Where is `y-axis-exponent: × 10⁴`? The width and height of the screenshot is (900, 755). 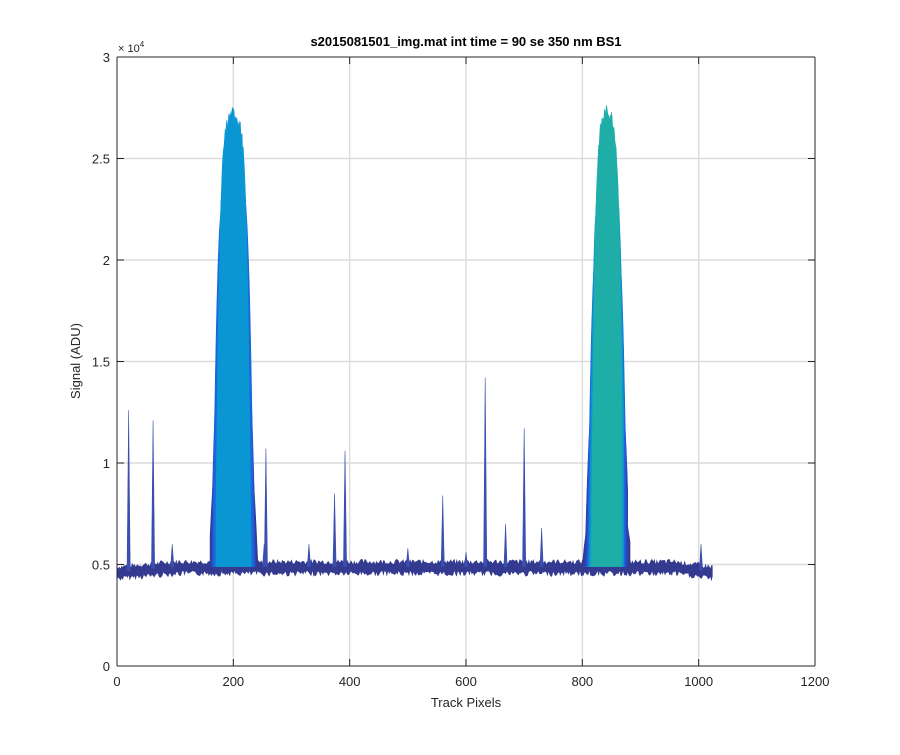 y-axis-exponent: × 10⁴ is located at coordinates (131, 47).